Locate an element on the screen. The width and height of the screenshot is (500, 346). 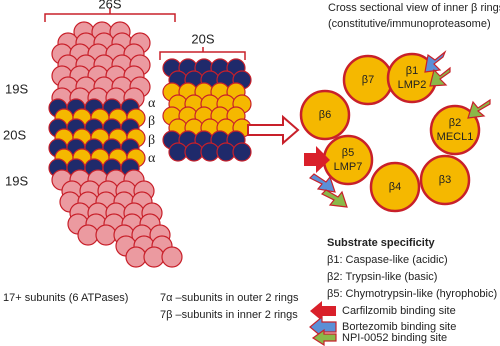
text: β5: Chymotrypsin-like (hyrophobic) is located at coordinates (412, 294).